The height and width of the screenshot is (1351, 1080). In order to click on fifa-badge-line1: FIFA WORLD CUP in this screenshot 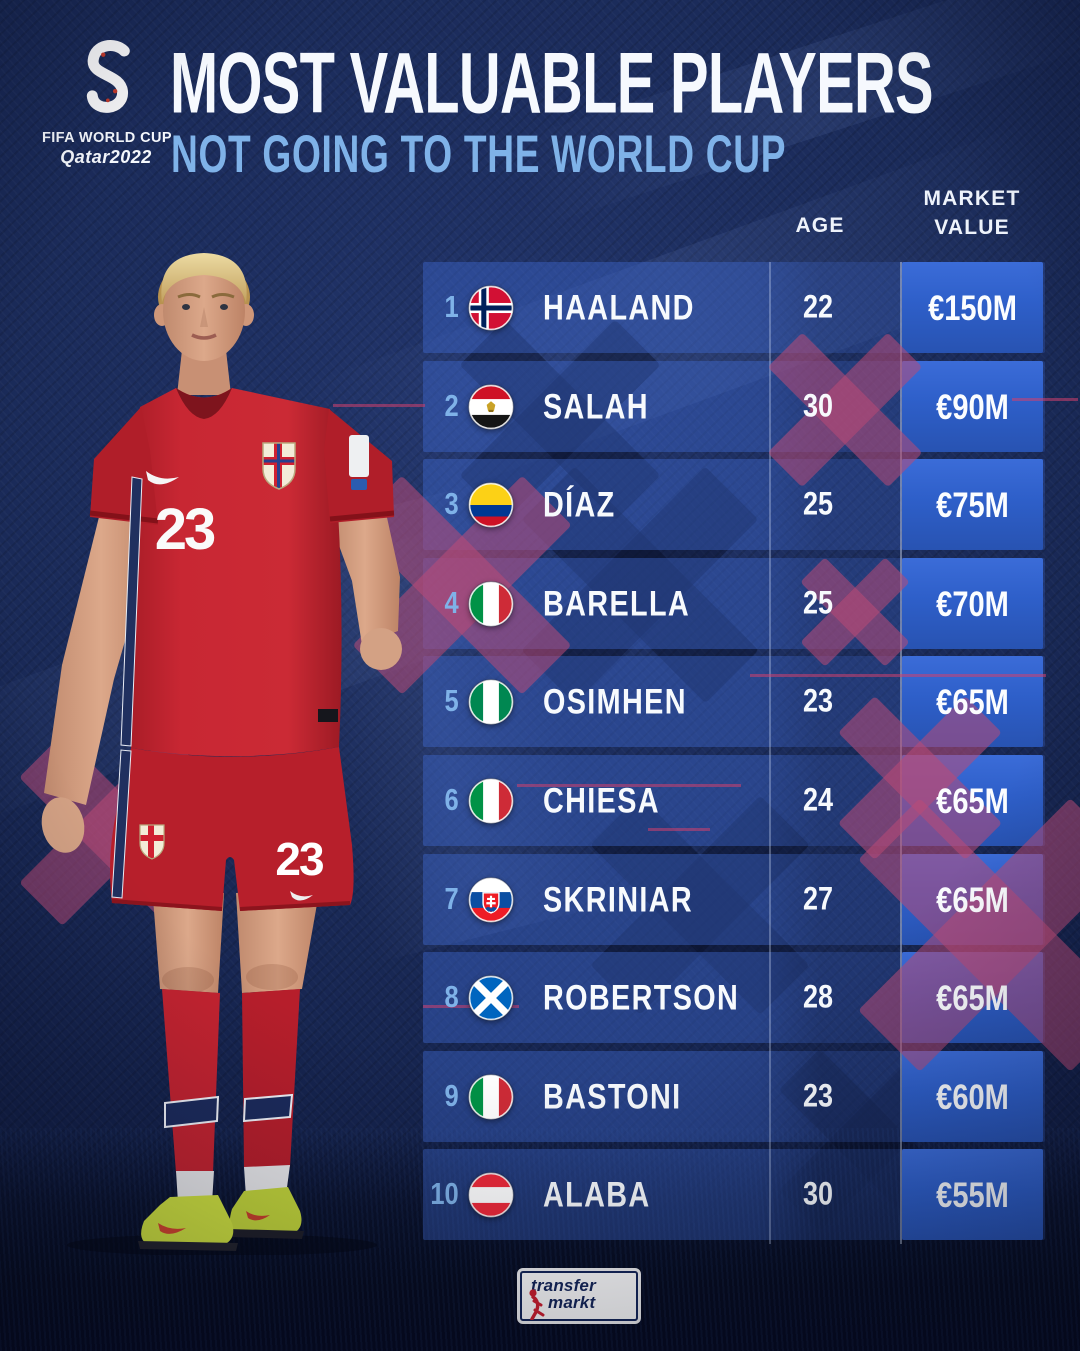, I will do `click(107, 138)`.